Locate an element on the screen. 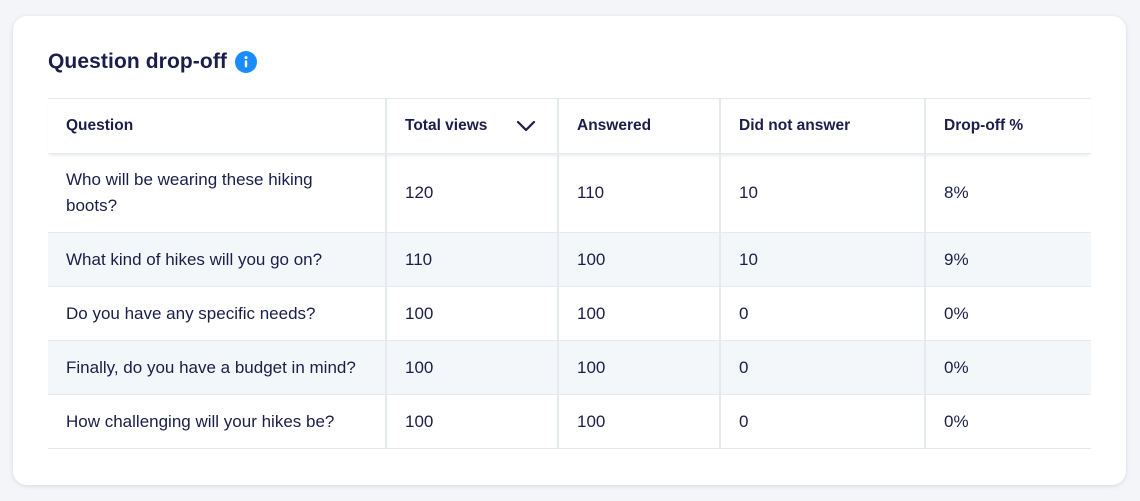 This screenshot has width=1140, height=501. question-cell: Do you have any specific needs? is located at coordinates (217, 313).